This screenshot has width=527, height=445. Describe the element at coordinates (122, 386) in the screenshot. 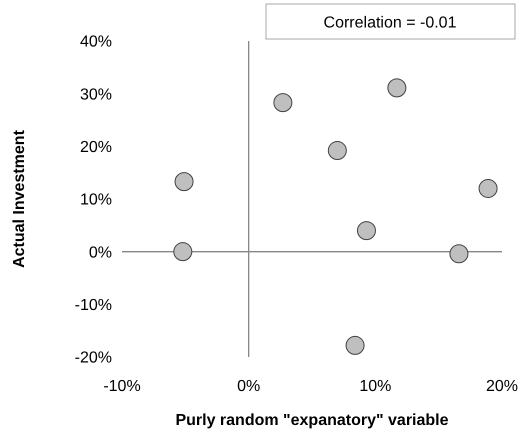

I see `x-tick-label: -10%` at that location.